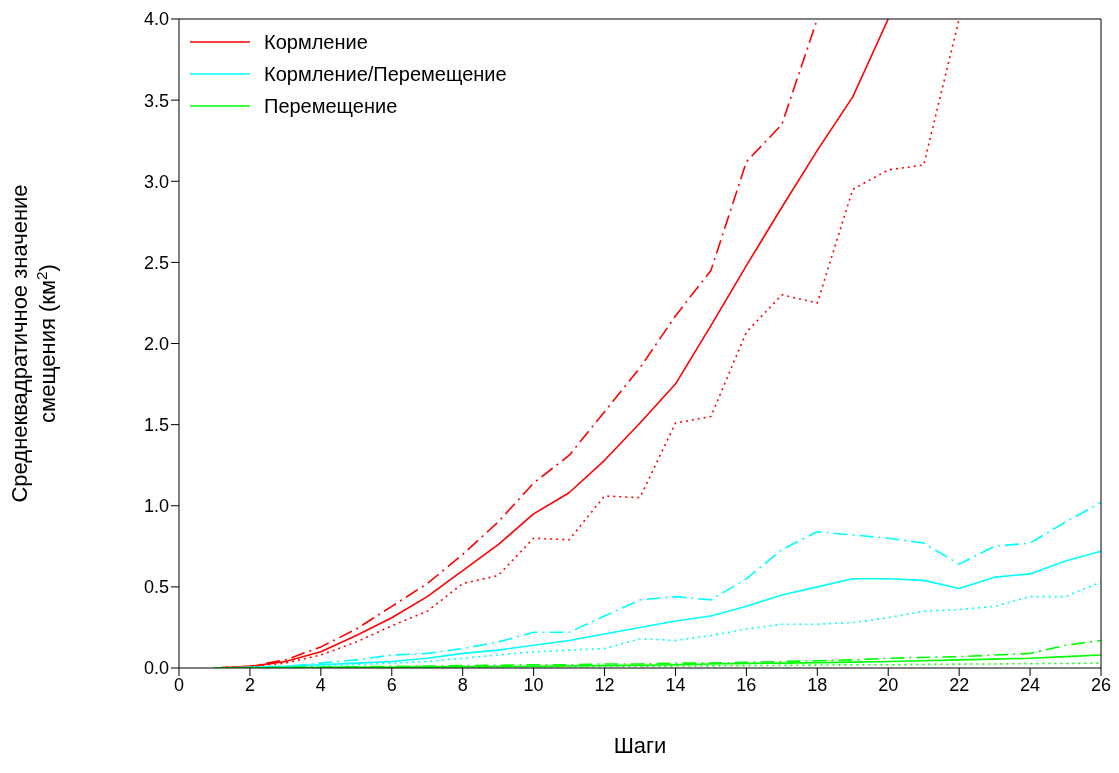 The image size is (1119, 773). Describe the element at coordinates (156, 425) in the screenshot. I see `y-tick-label: 1.5` at that location.